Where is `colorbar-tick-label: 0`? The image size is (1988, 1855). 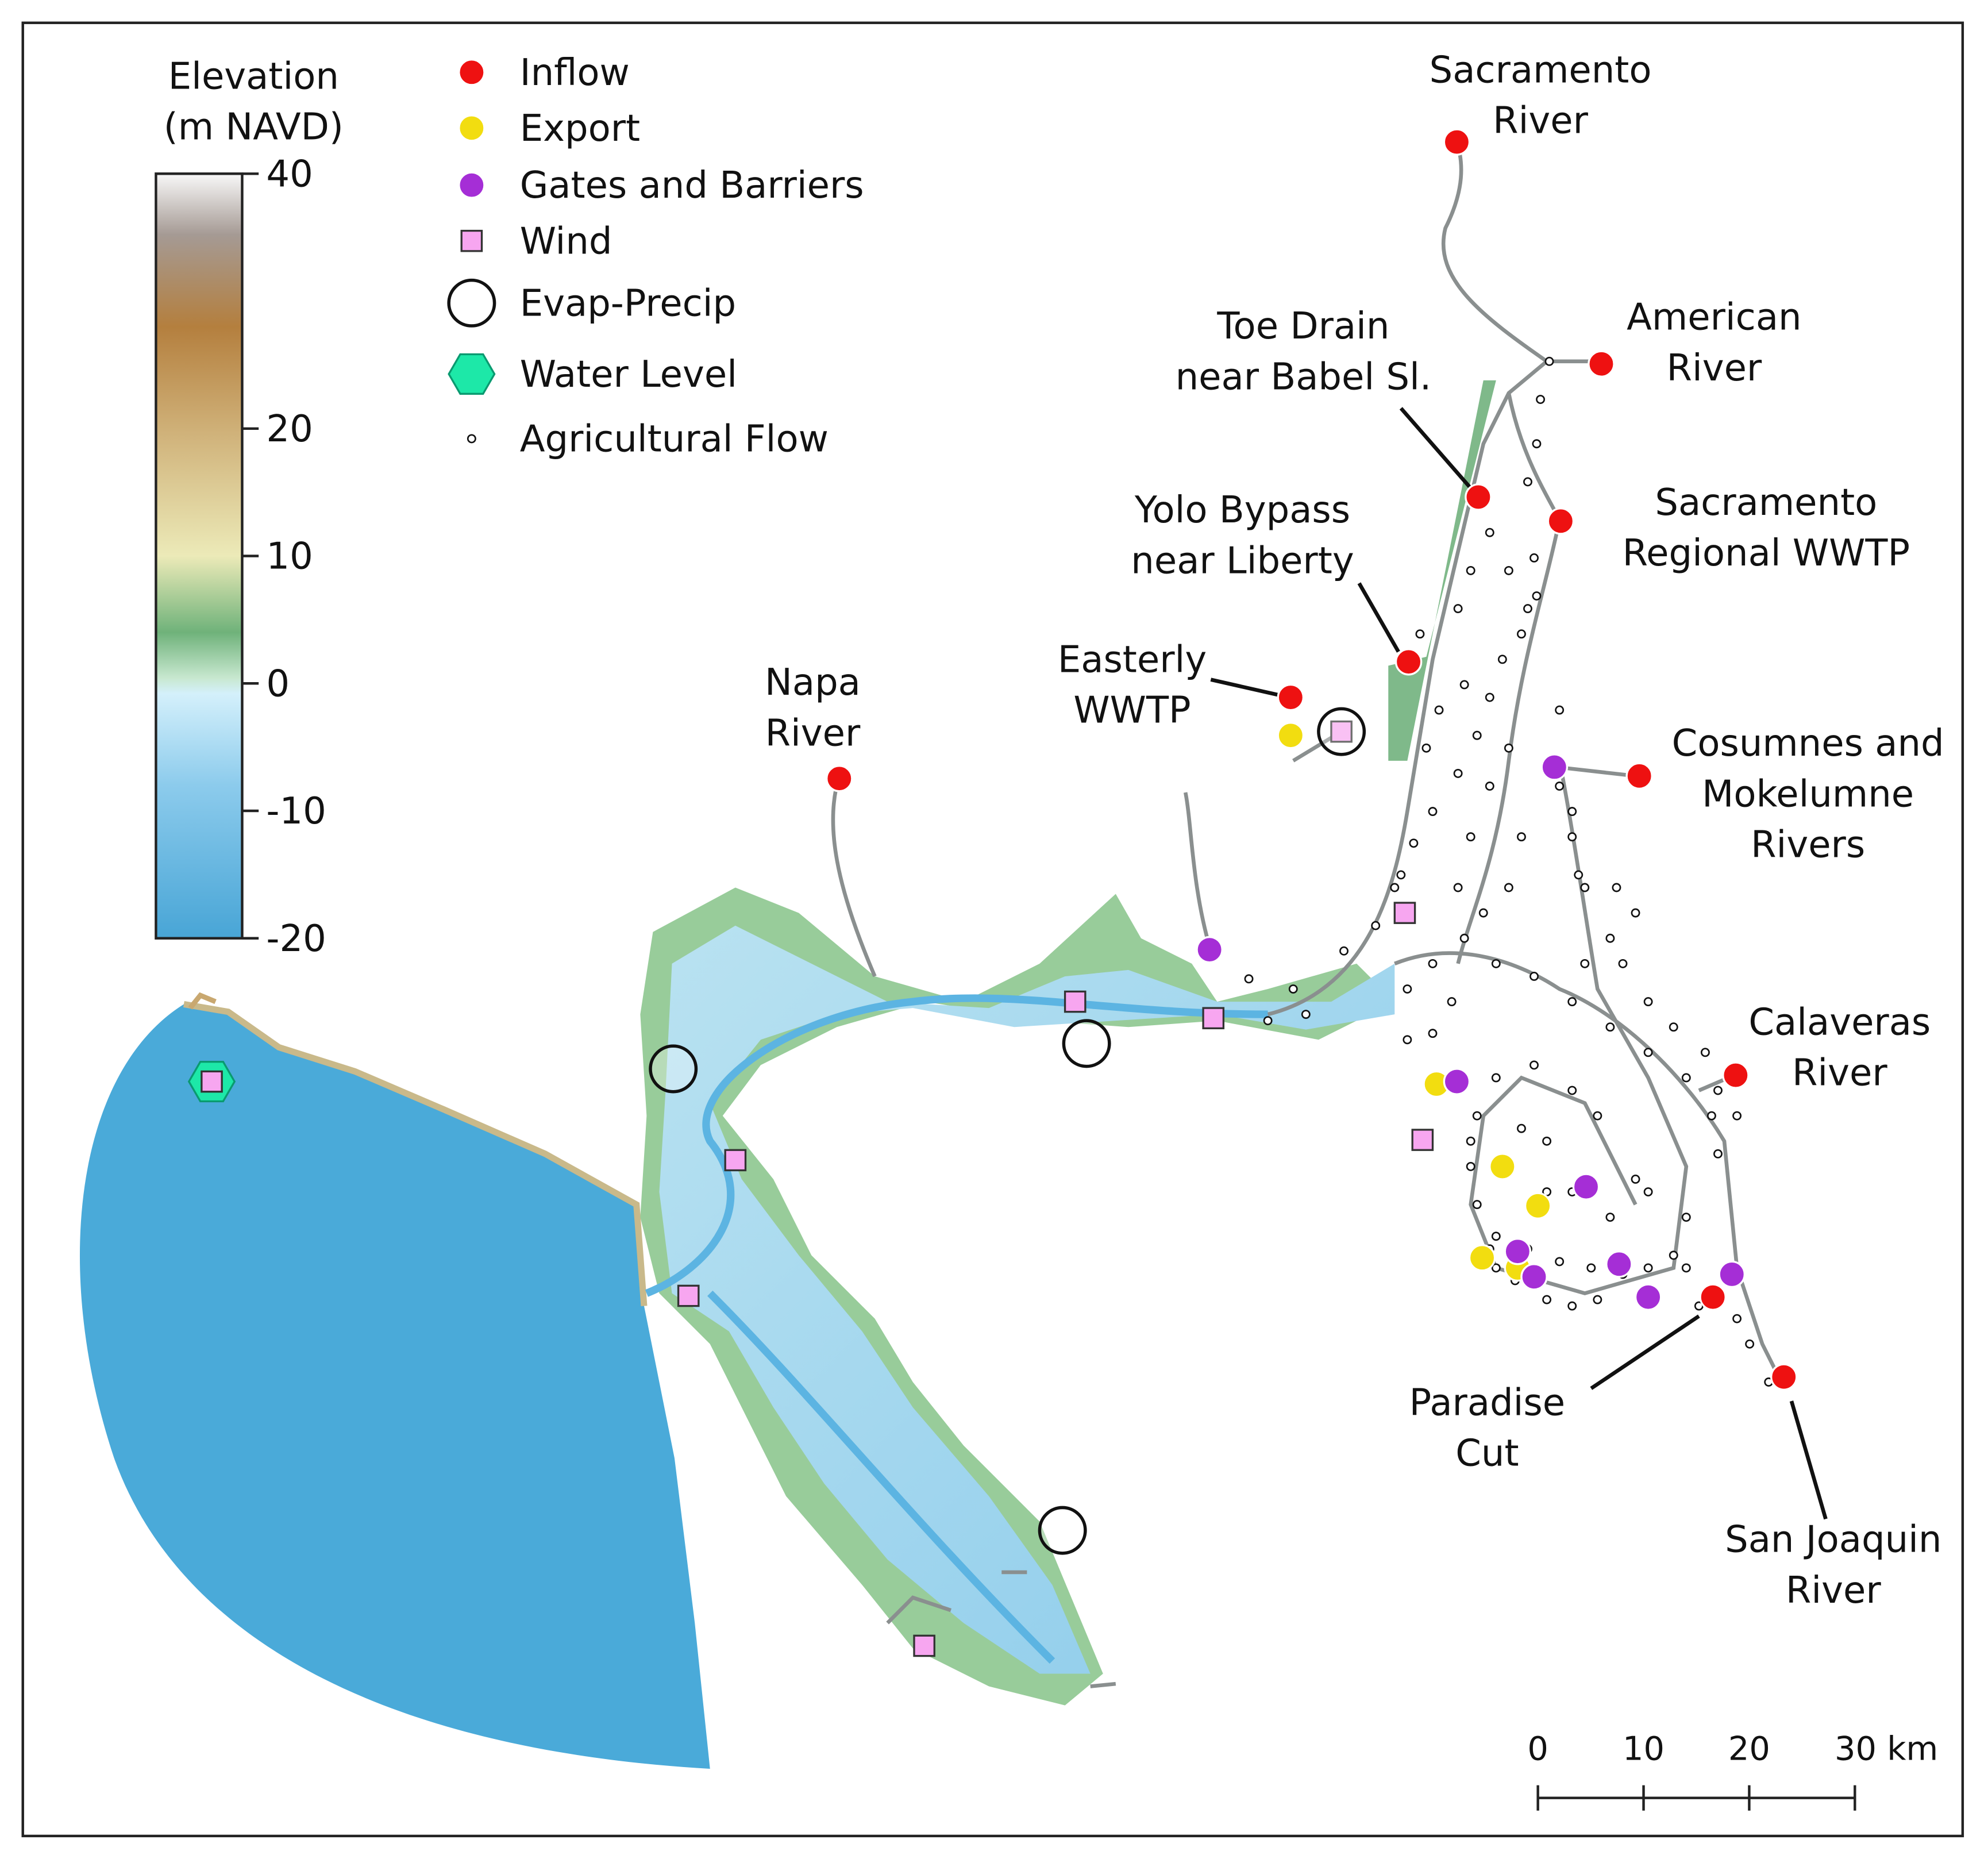
colorbar-tick-label: 0 is located at coordinates (278, 684).